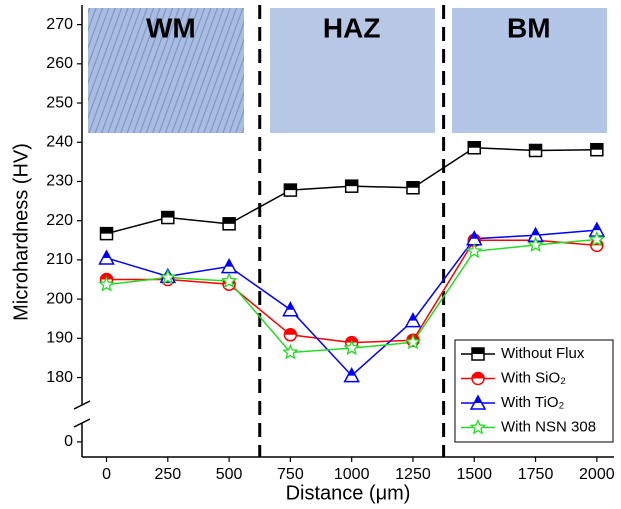  I want to click on micrograph-wm, so click(166, 70).